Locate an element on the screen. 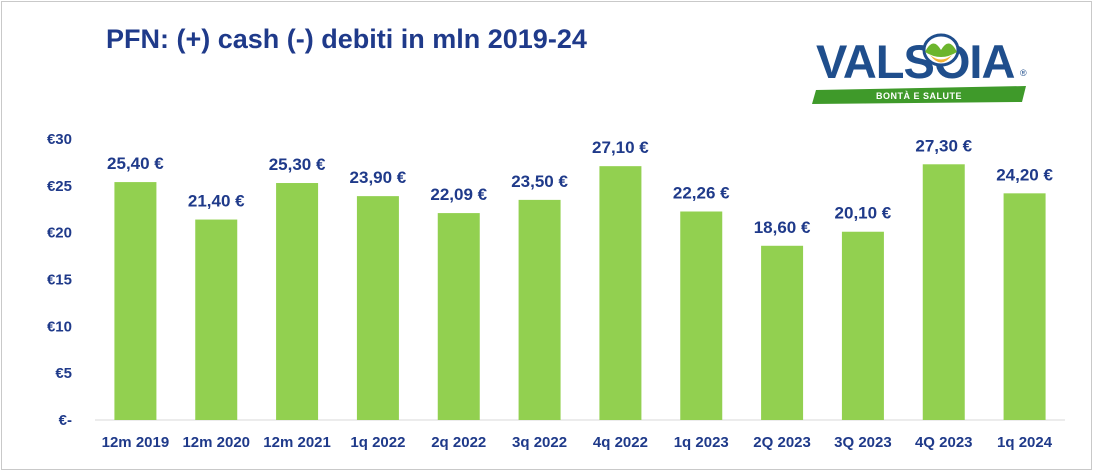 The image size is (1093, 471). data-label: 24,20 € is located at coordinates (1024, 174).